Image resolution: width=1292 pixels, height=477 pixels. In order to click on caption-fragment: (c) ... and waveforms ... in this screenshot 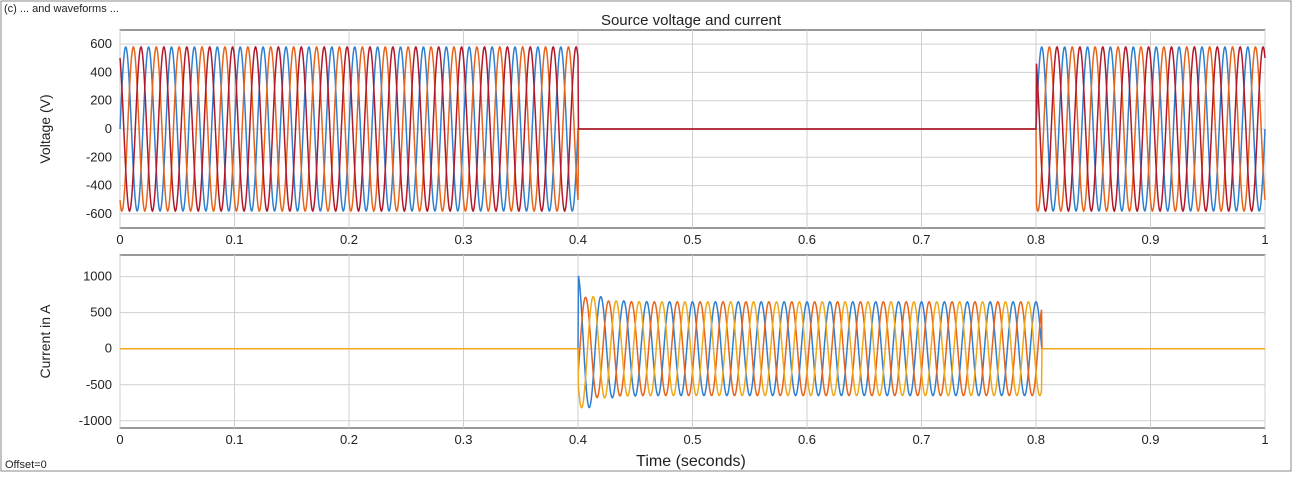, I will do `click(61, 9)`.